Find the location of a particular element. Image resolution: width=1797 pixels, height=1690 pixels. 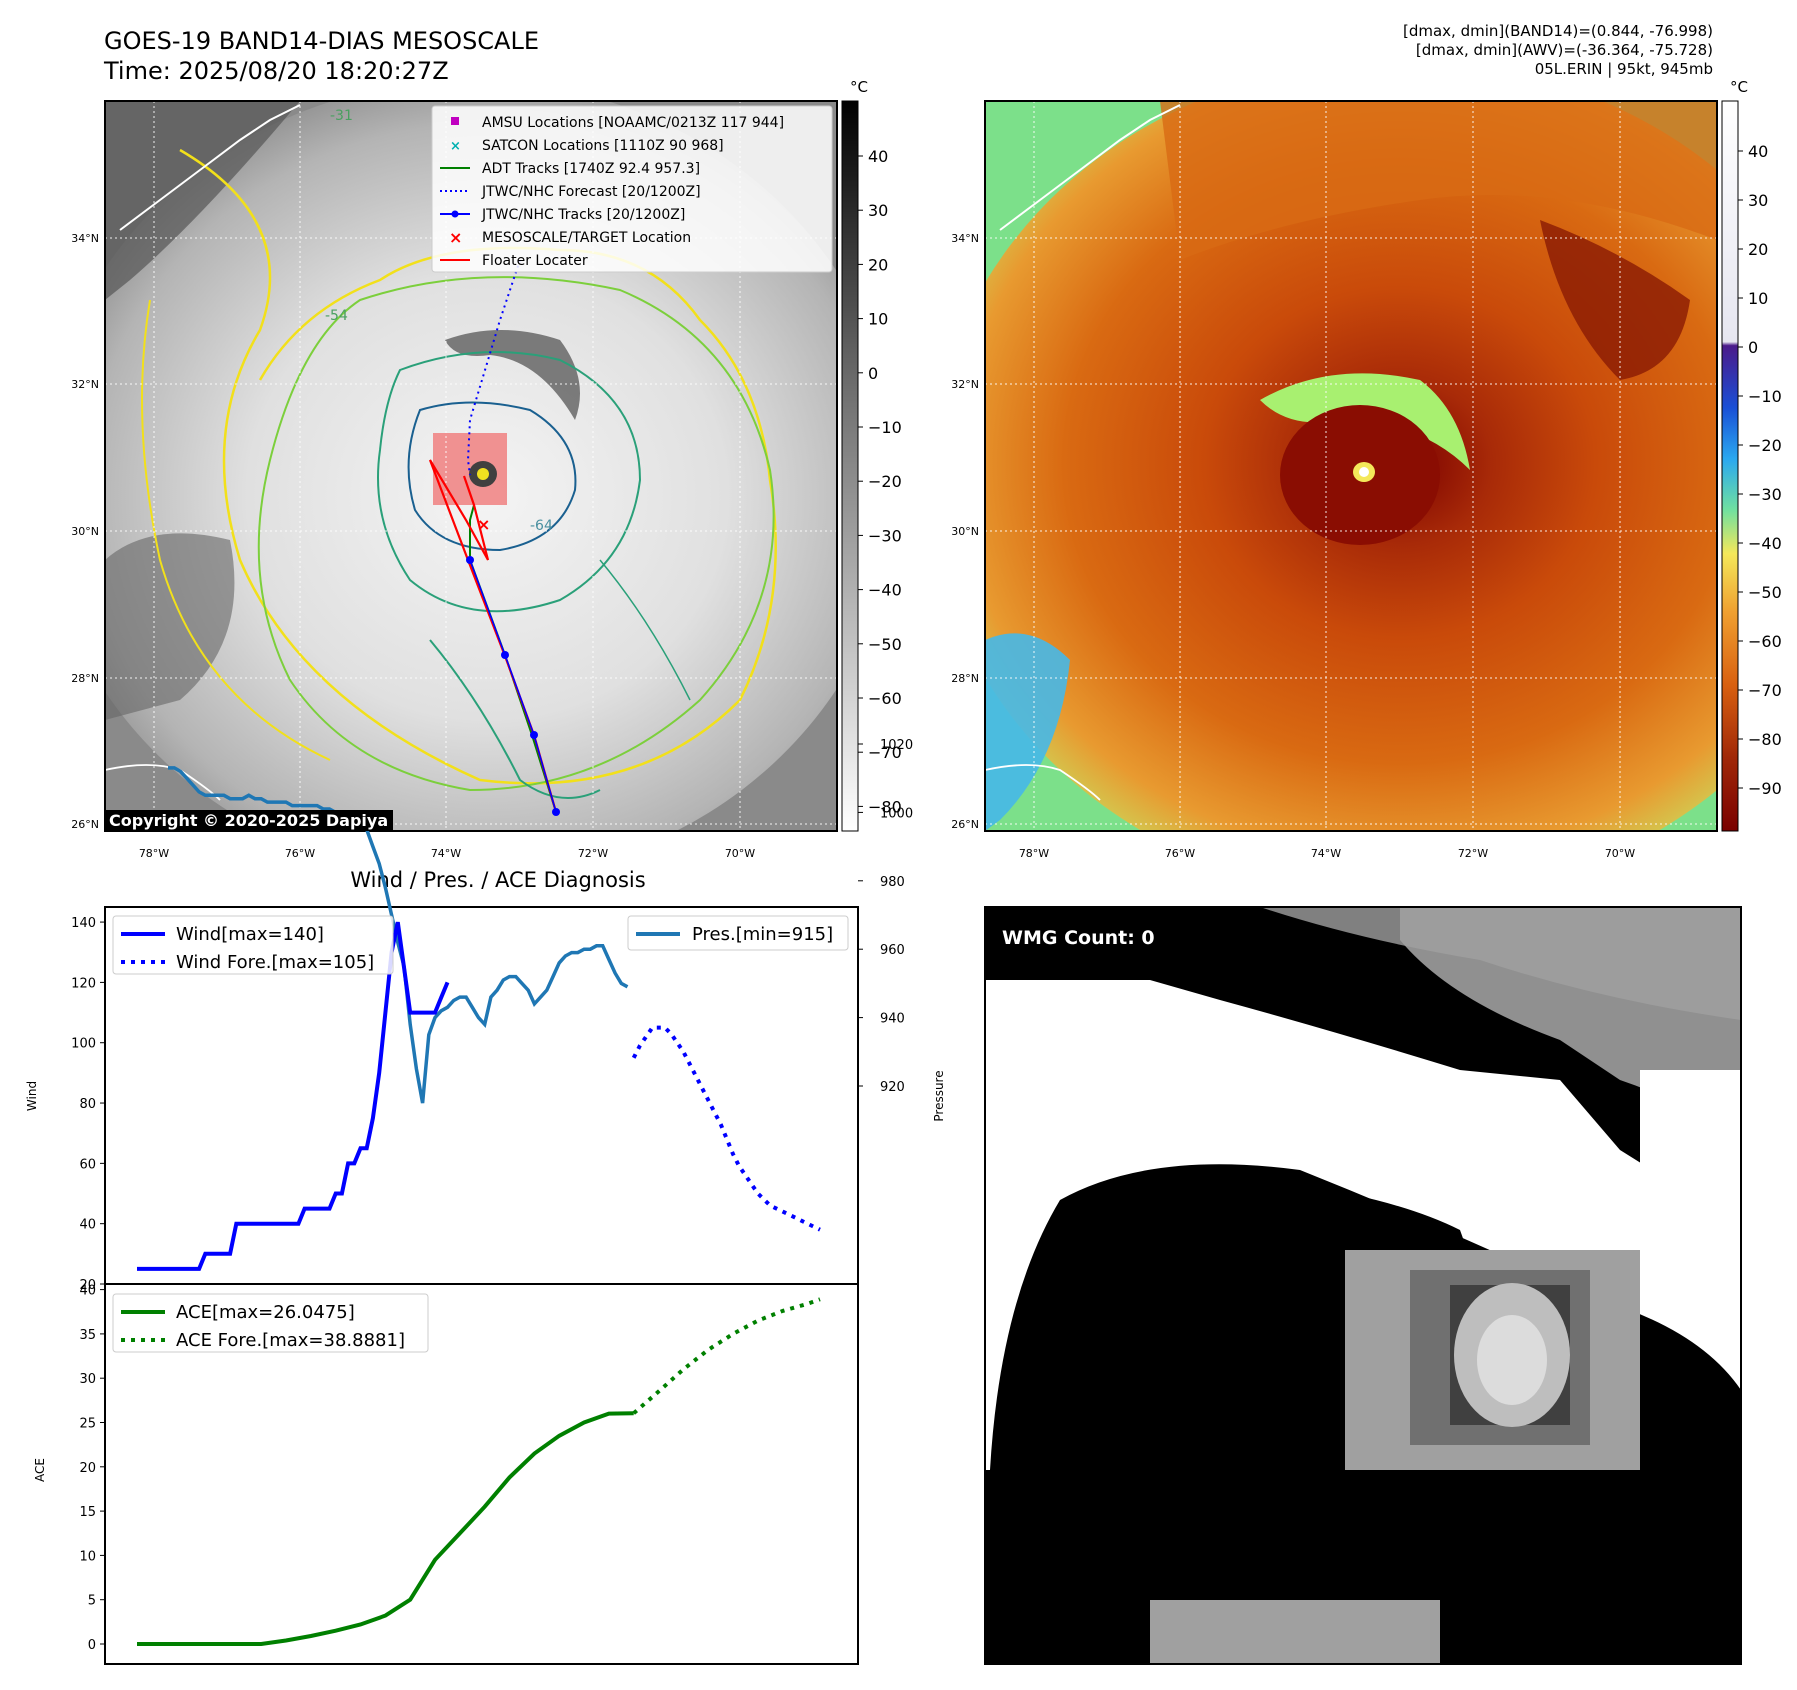

svg-text: JTWC/NHC Tracks [20/1200Z] is located at coordinates (583, 215).